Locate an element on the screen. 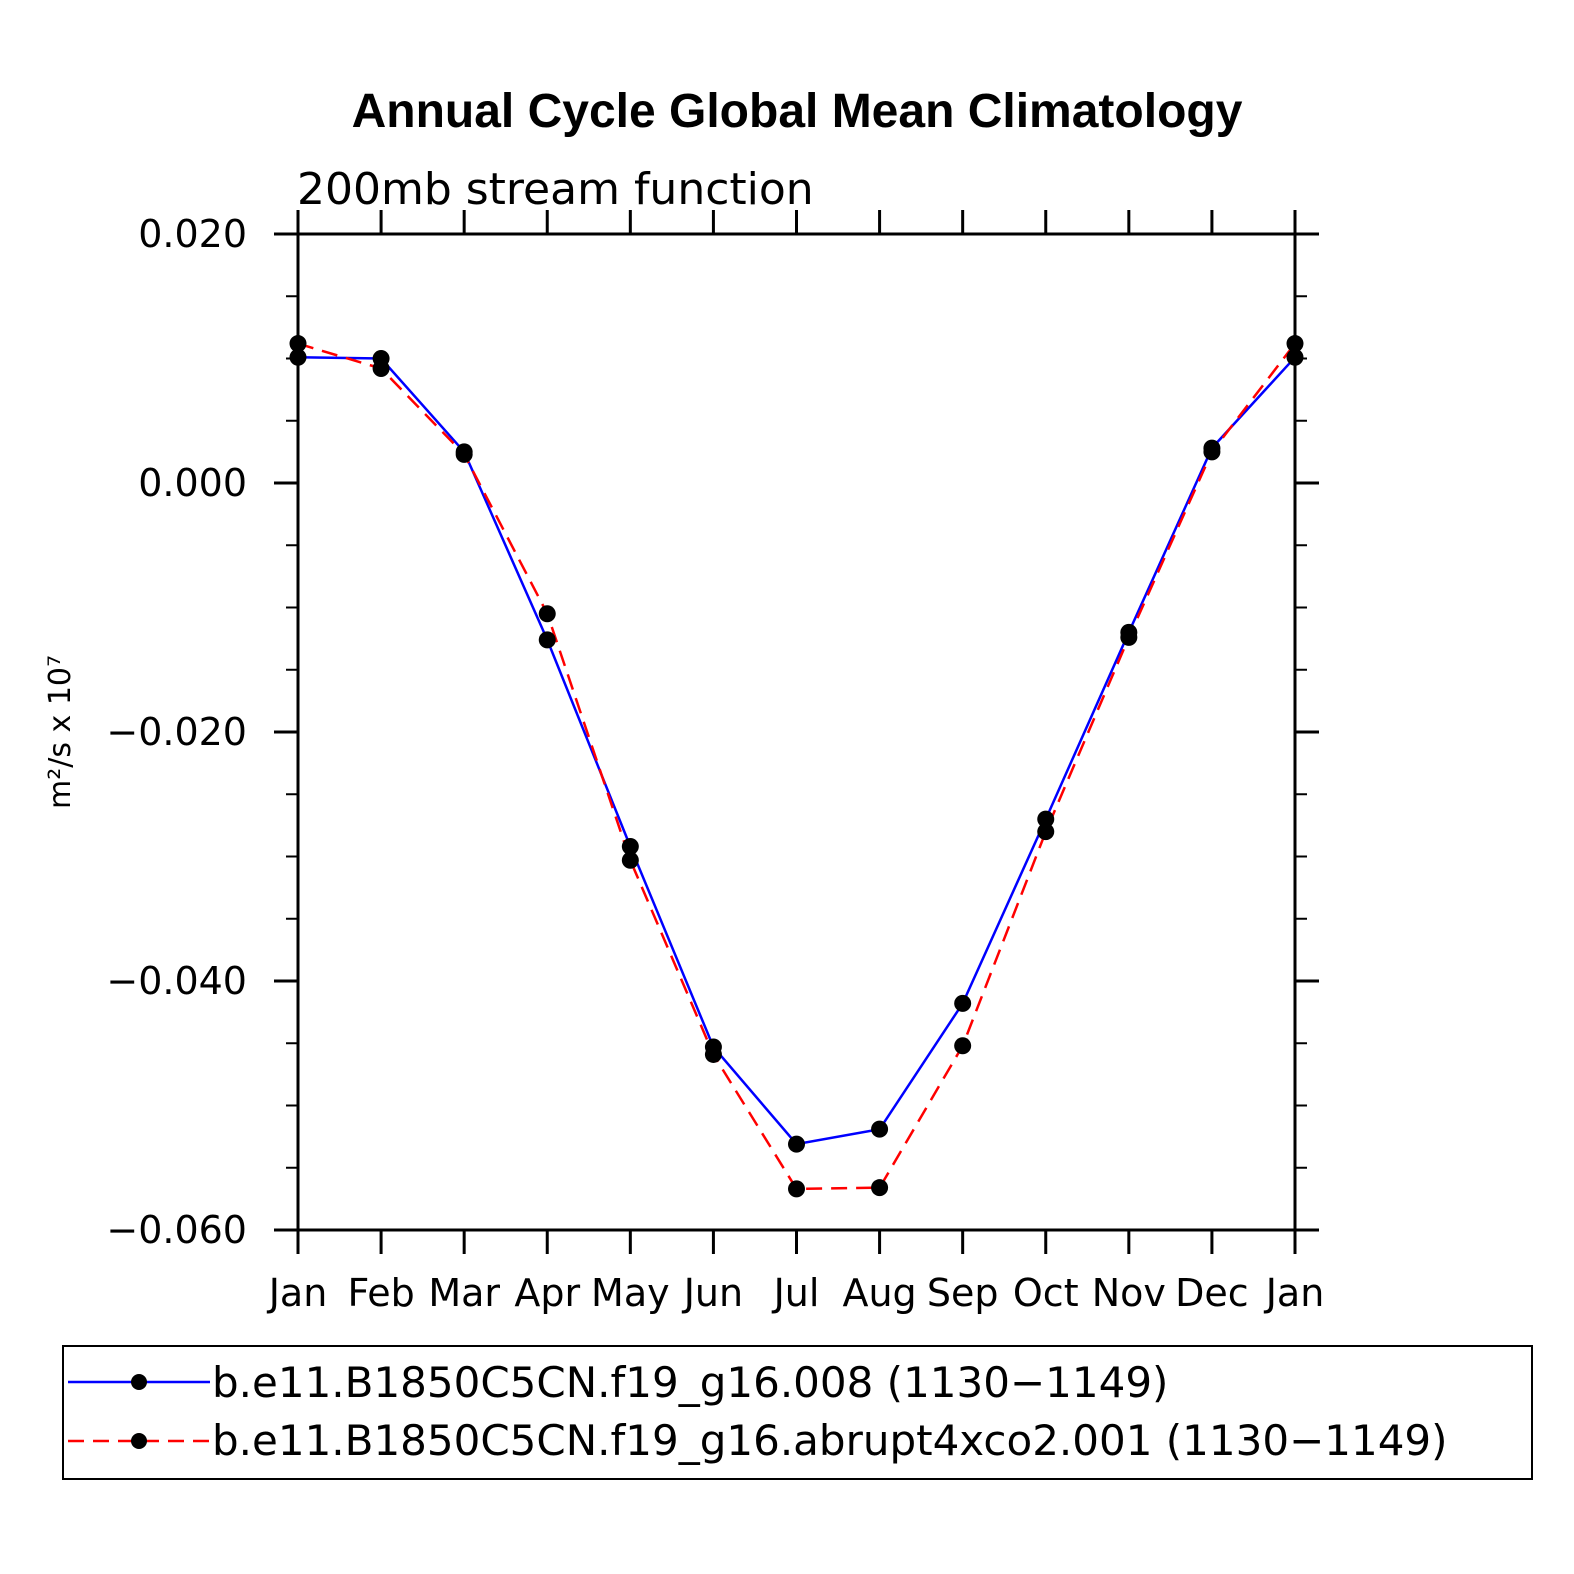  chart-subtitle: 200mb stream function is located at coordinates (555, 189).